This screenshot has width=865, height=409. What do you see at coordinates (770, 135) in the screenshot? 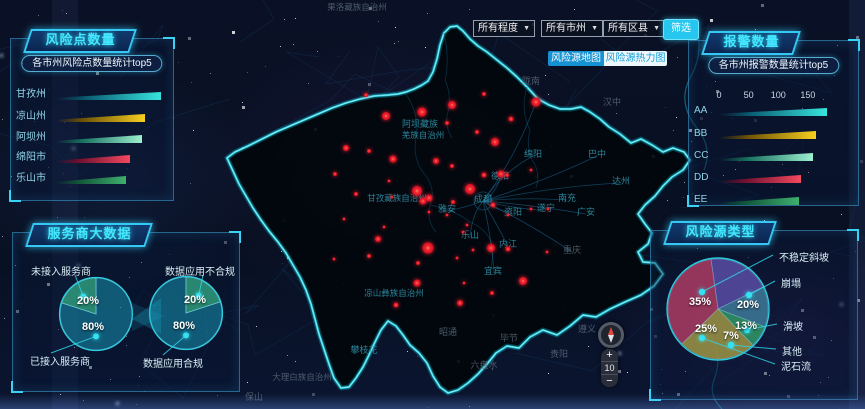
I see `bar-row: BB` at bounding box center [770, 135].